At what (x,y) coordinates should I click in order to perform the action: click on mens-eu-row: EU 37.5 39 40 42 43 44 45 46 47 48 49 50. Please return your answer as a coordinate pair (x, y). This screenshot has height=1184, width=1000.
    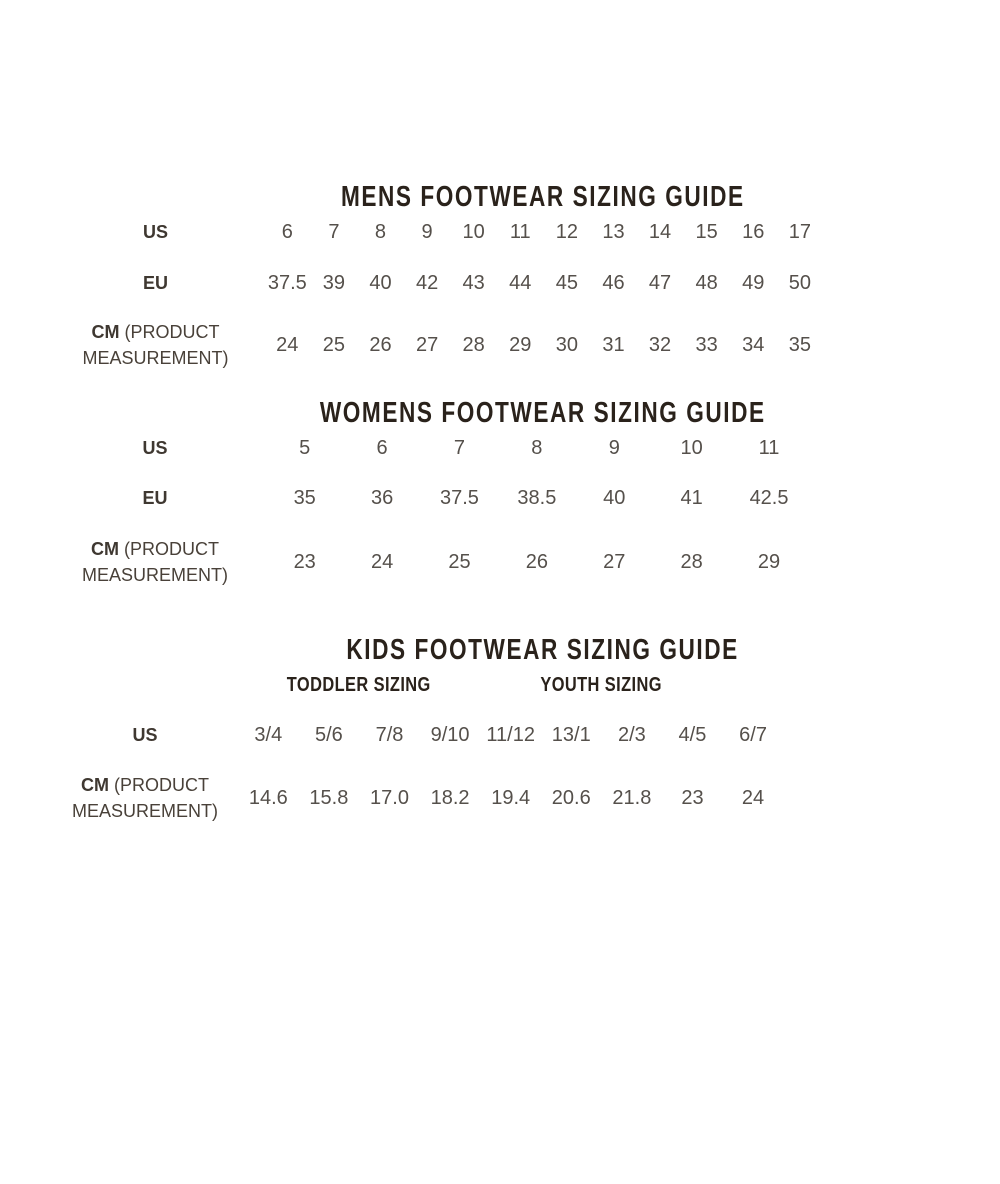
    Looking at the image, I should click on (500, 283).